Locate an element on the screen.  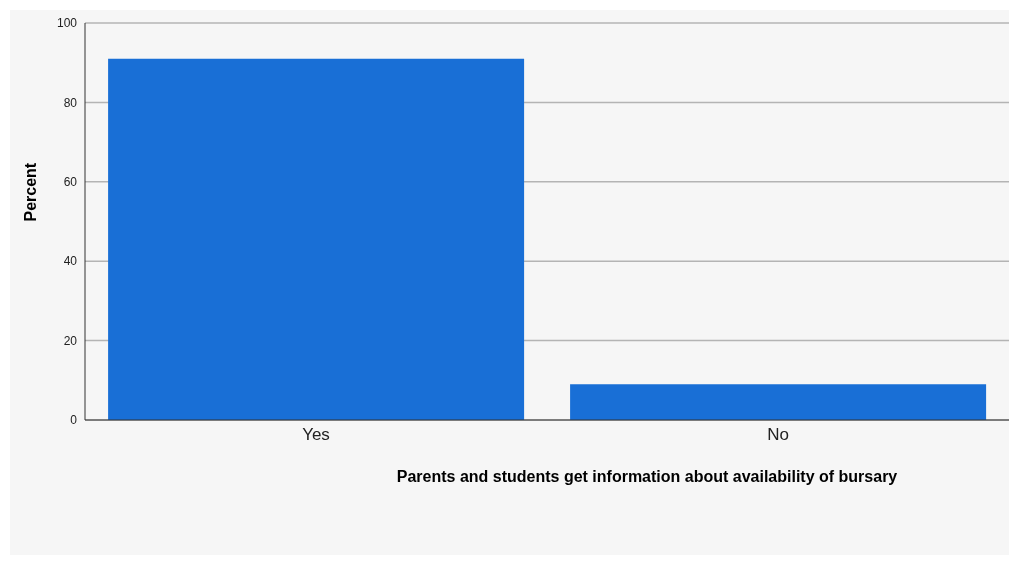
y-tick-label: 100 is located at coordinates (67, 23).